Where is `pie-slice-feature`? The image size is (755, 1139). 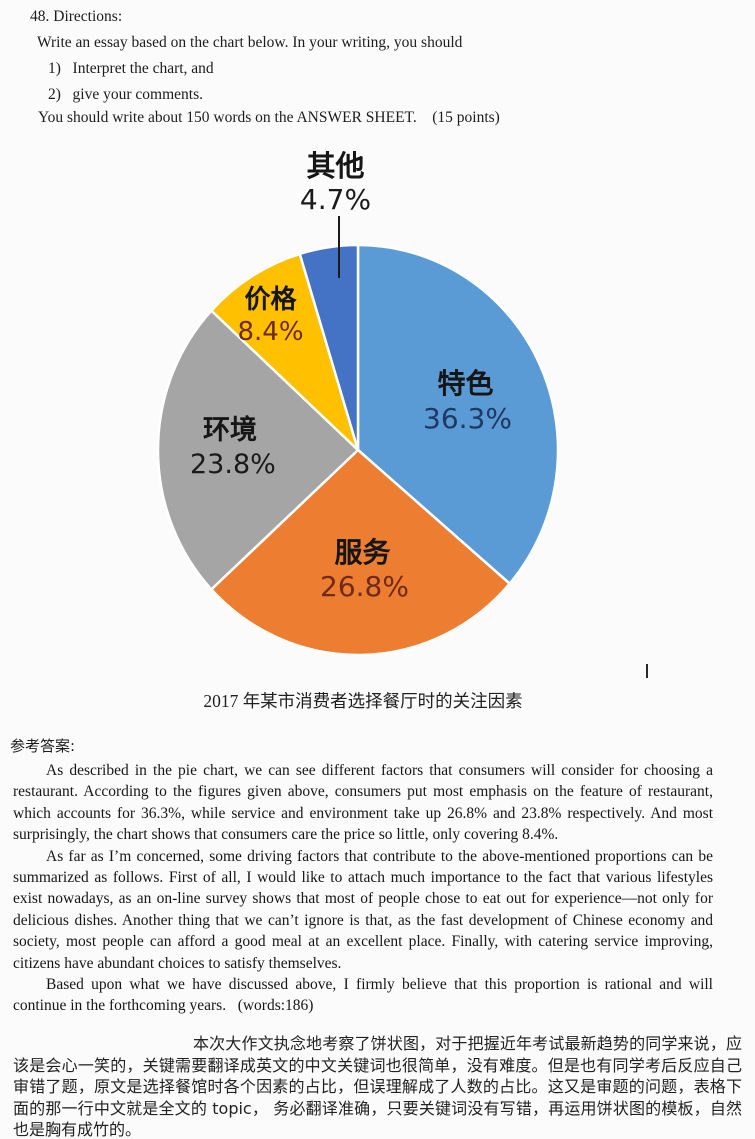
pie-slice-feature is located at coordinates (458, 414).